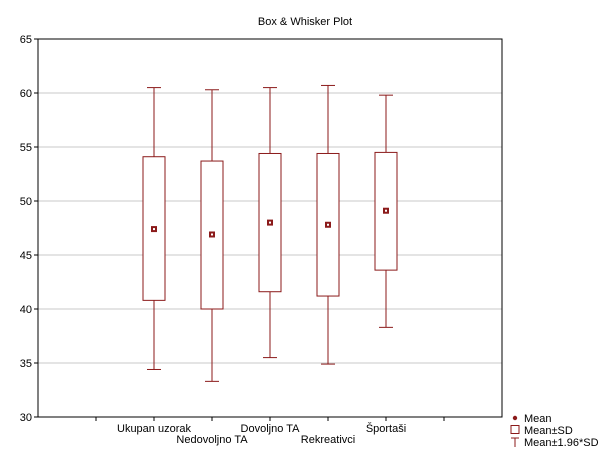  I want to click on y-tick-label: 40, so click(26, 310).